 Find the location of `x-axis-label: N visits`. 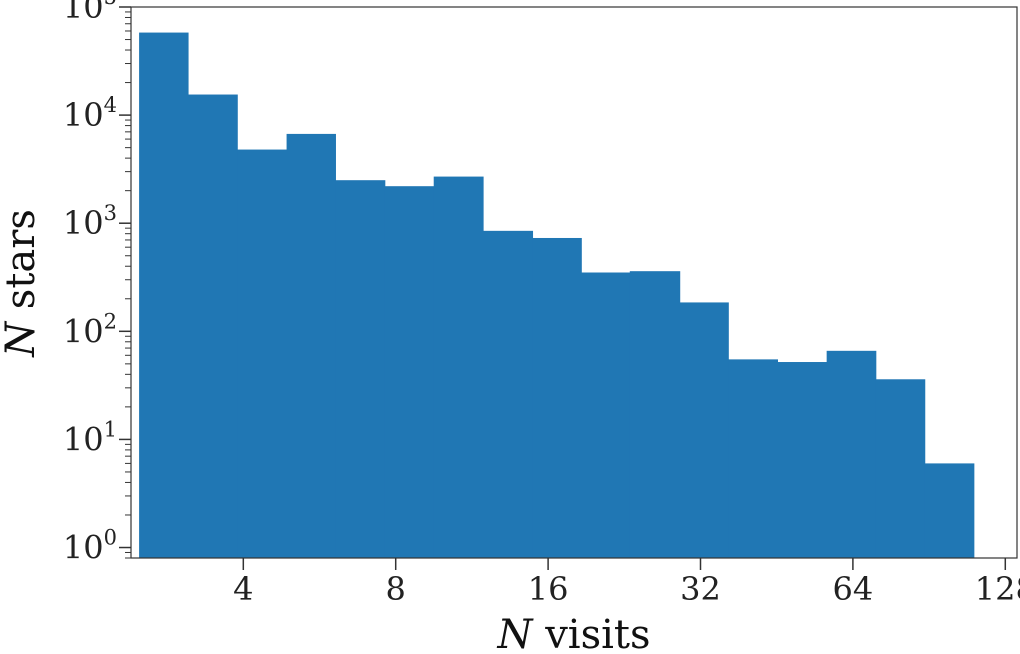

x-axis-label: N visits is located at coordinates (573, 633).